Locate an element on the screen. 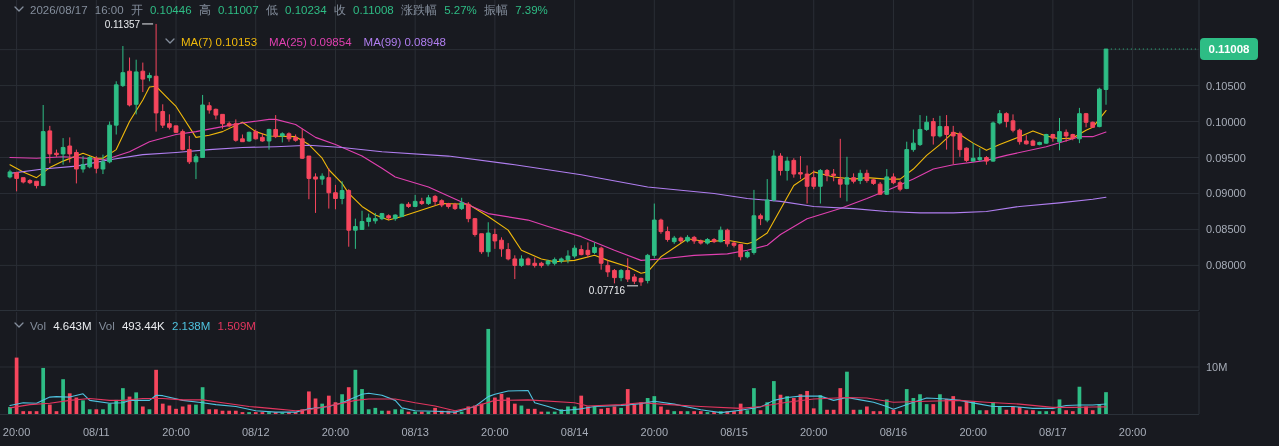 The image size is (1279, 446). x-tick-label: 08/16 is located at coordinates (893, 432).